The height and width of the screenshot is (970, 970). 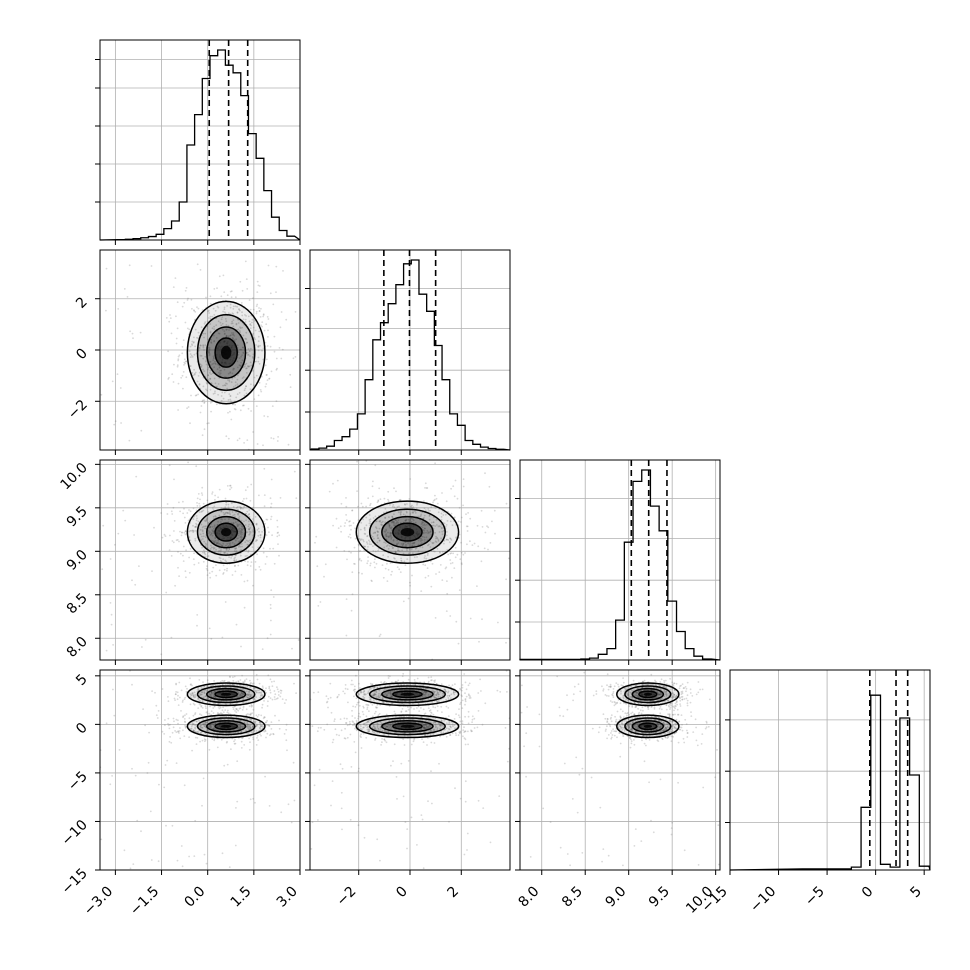 I want to click on contour-line, so click(x=226, y=694).